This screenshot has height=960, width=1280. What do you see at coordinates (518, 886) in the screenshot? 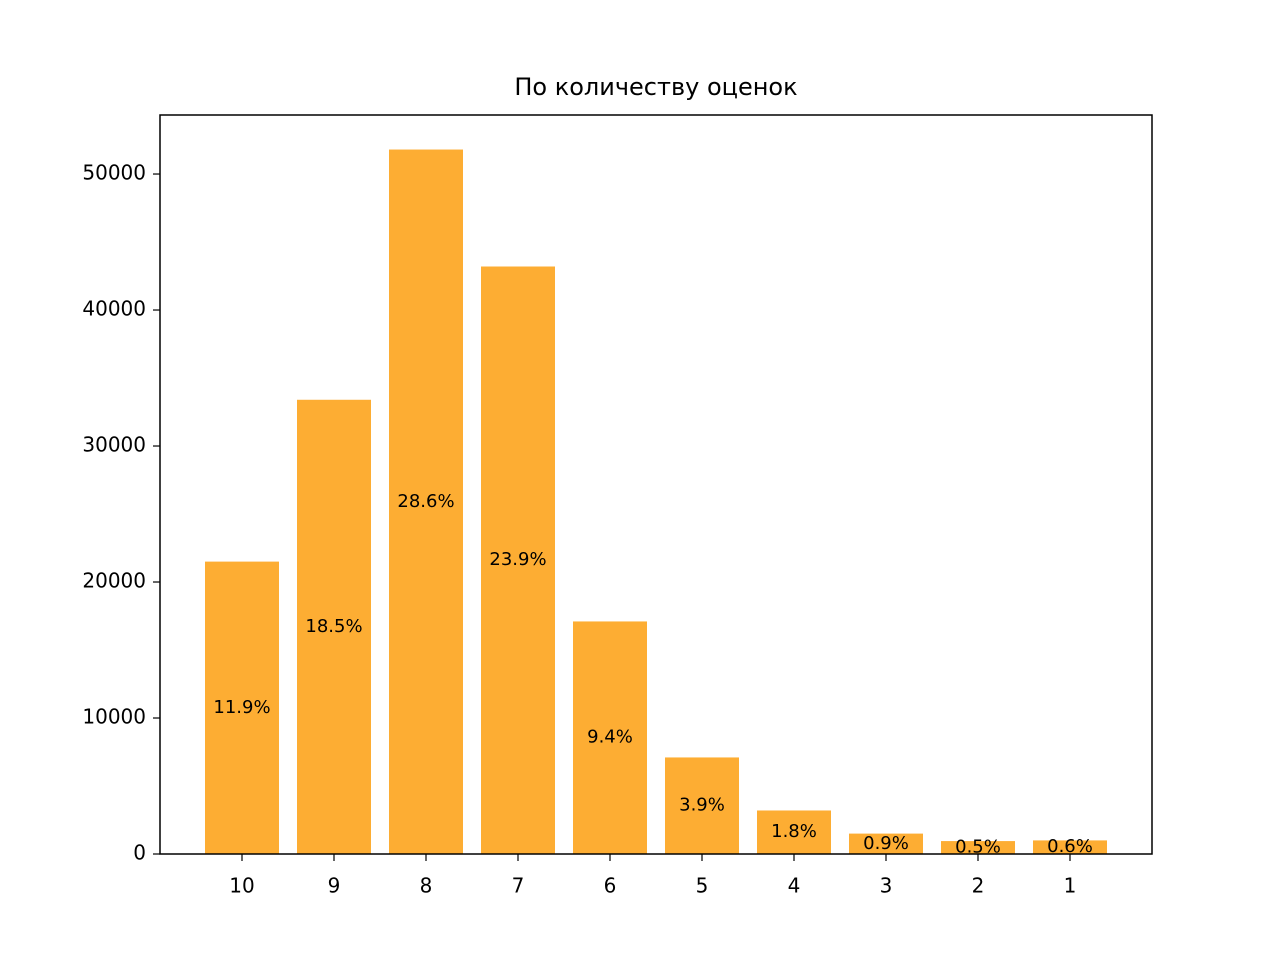
I see `x-tick-label: 7` at bounding box center [518, 886].